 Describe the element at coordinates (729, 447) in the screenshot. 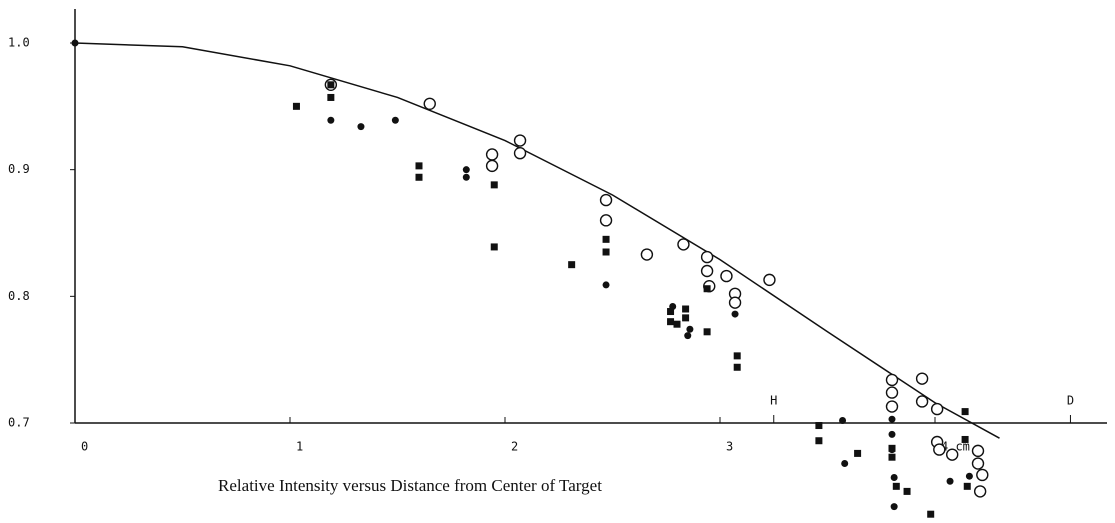

I see `x-tick-label: 3` at that location.